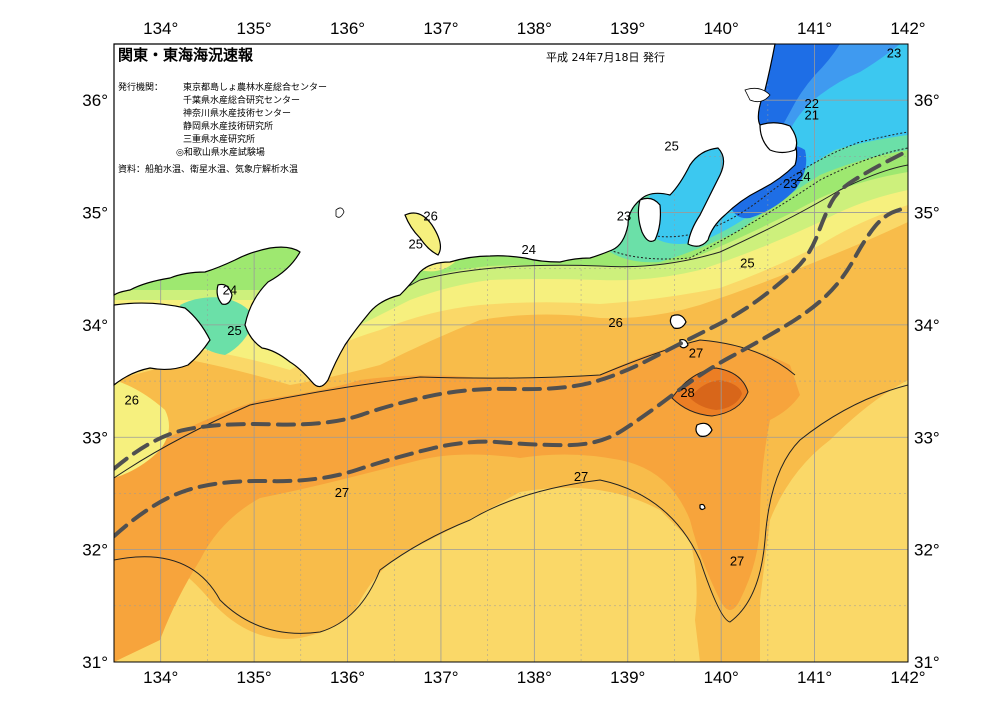 The width and height of the screenshot is (1002, 709). Describe the element at coordinates (254, 28) in the screenshot. I see `lon-tick-label-top: 135°` at that location.